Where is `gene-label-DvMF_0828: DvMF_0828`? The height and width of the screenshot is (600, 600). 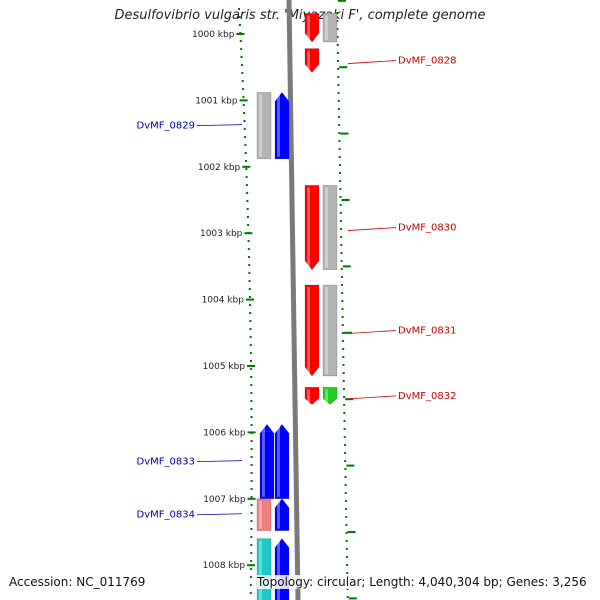
gene-label-DvMF_0828: DvMF_0828 is located at coordinates (427, 61).